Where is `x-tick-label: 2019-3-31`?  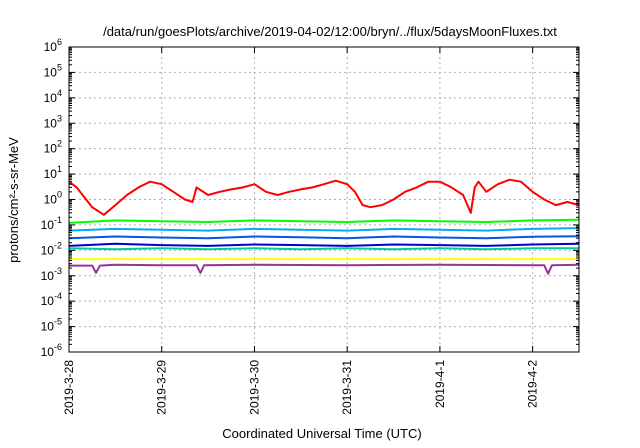 x-tick-label: 2019-3-31 is located at coordinates (347, 387).